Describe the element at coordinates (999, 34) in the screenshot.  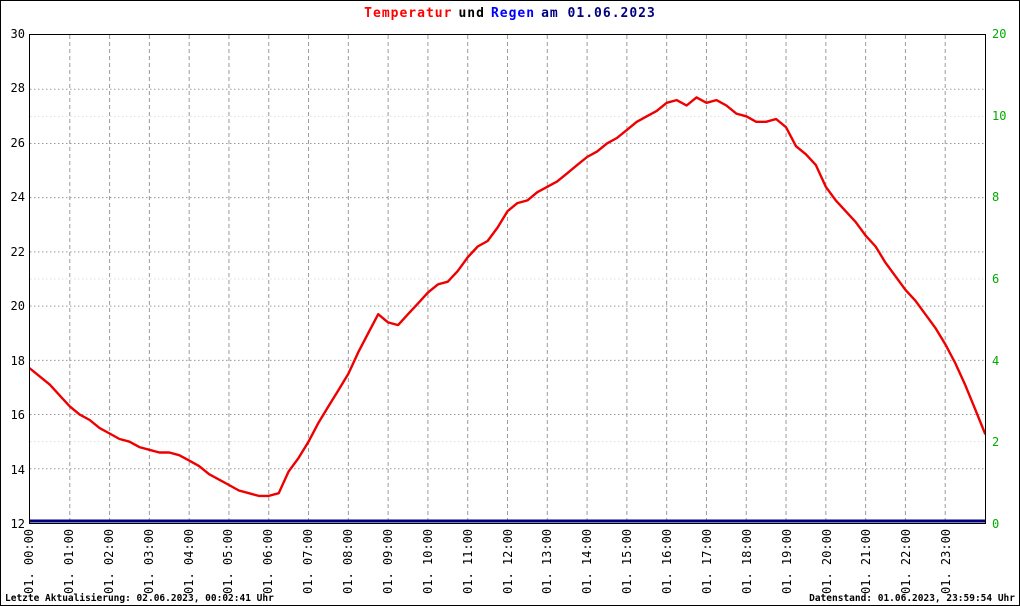
I see `rain-axis-tick-label: 20` at that location.